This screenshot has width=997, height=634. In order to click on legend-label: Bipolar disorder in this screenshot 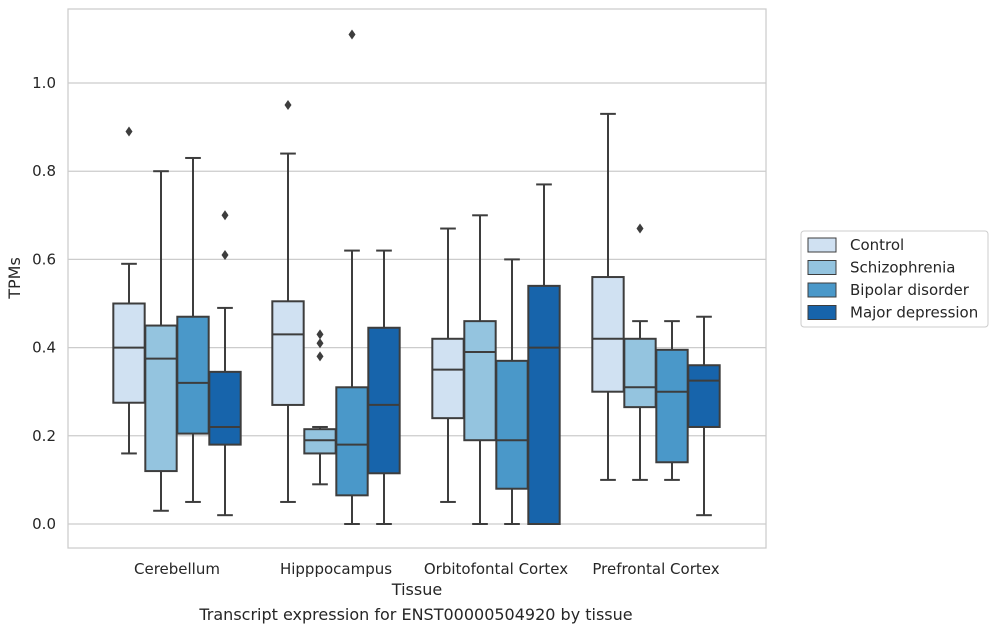, I will do `click(910, 290)`.